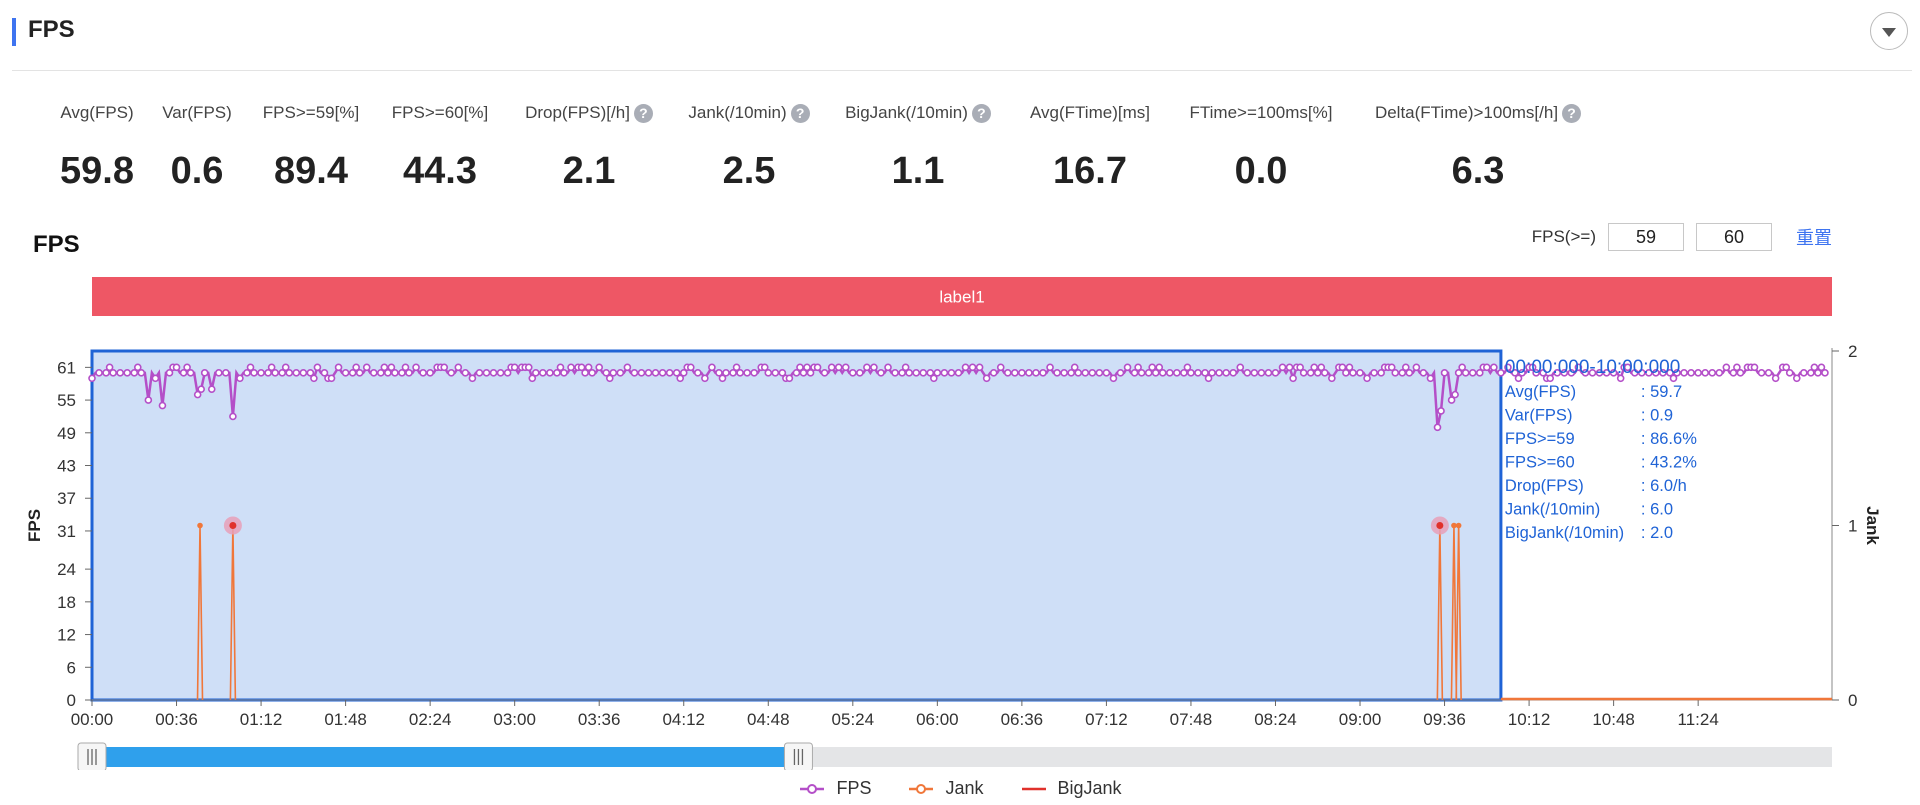  I want to click on threshold-low-input, so click(1646, 237).